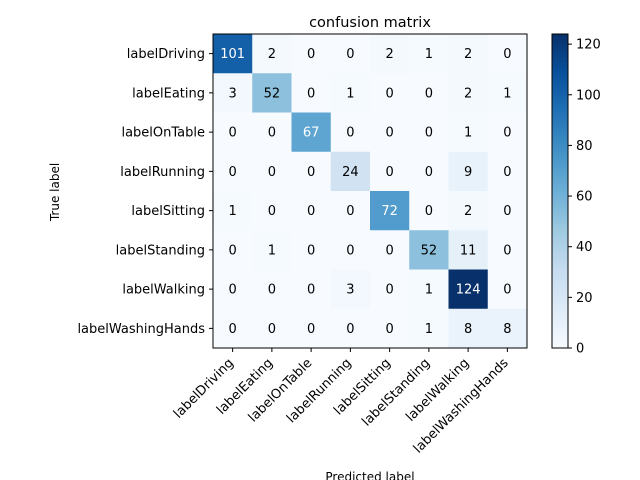  I want to click on cell-value-label: 9, so click(468, 172).